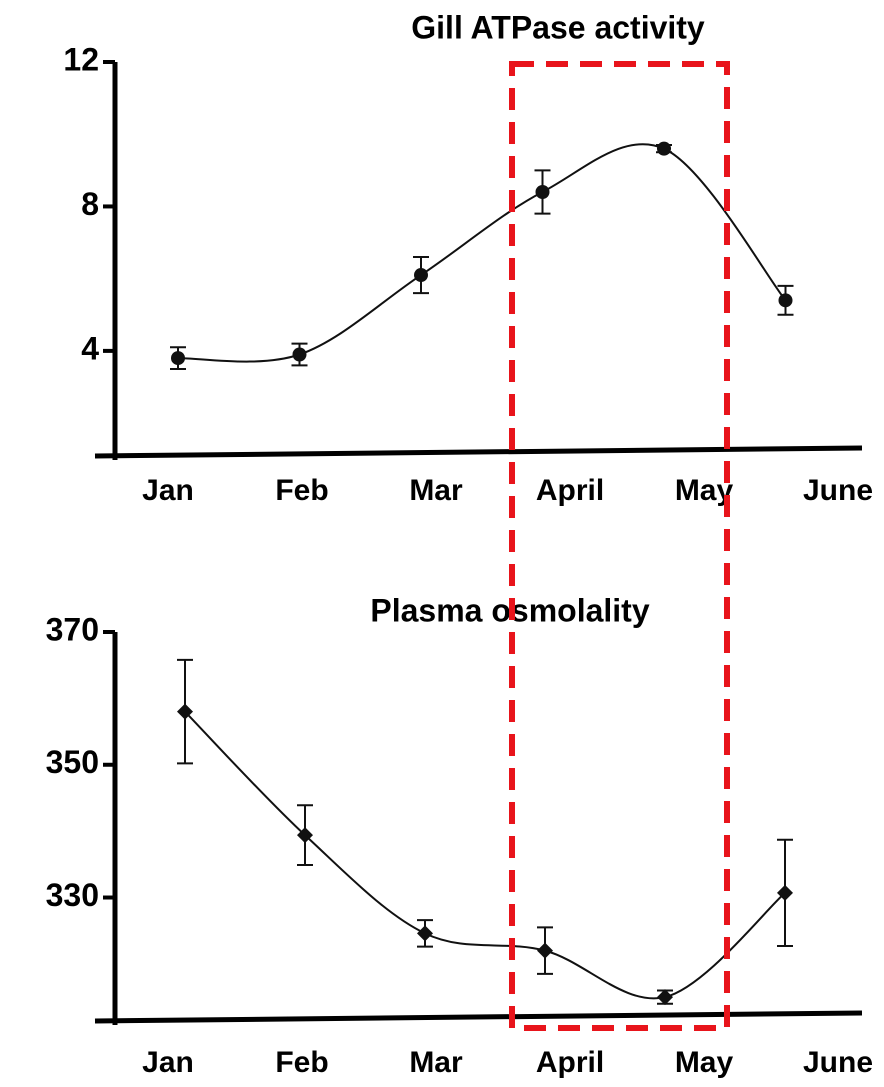  What do you see at coordinates (72, 895) in the screenshot?
I see `y-tick-label: 330` at bounding box center [72, 895].